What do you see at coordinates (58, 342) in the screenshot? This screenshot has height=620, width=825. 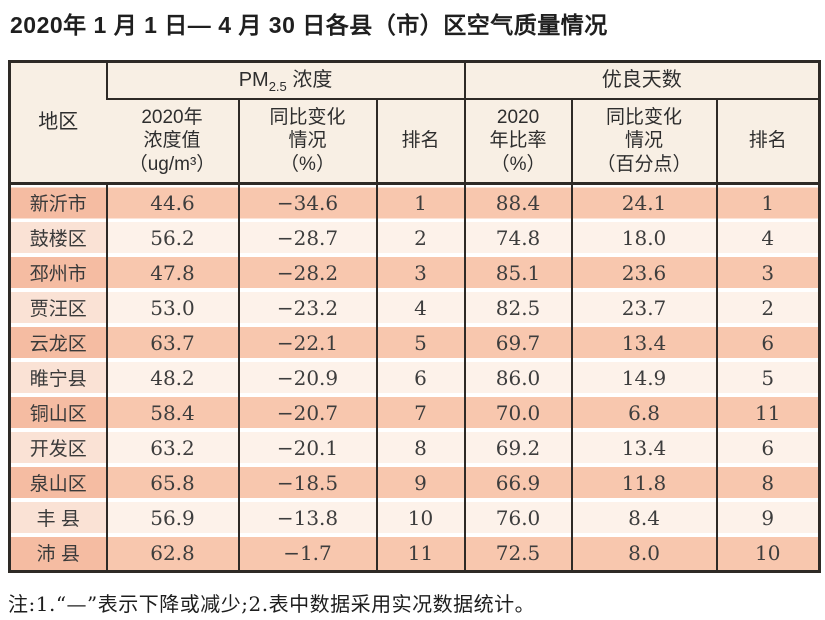 I see `region-cell: 云龙区` at bounding box center [58, 342].